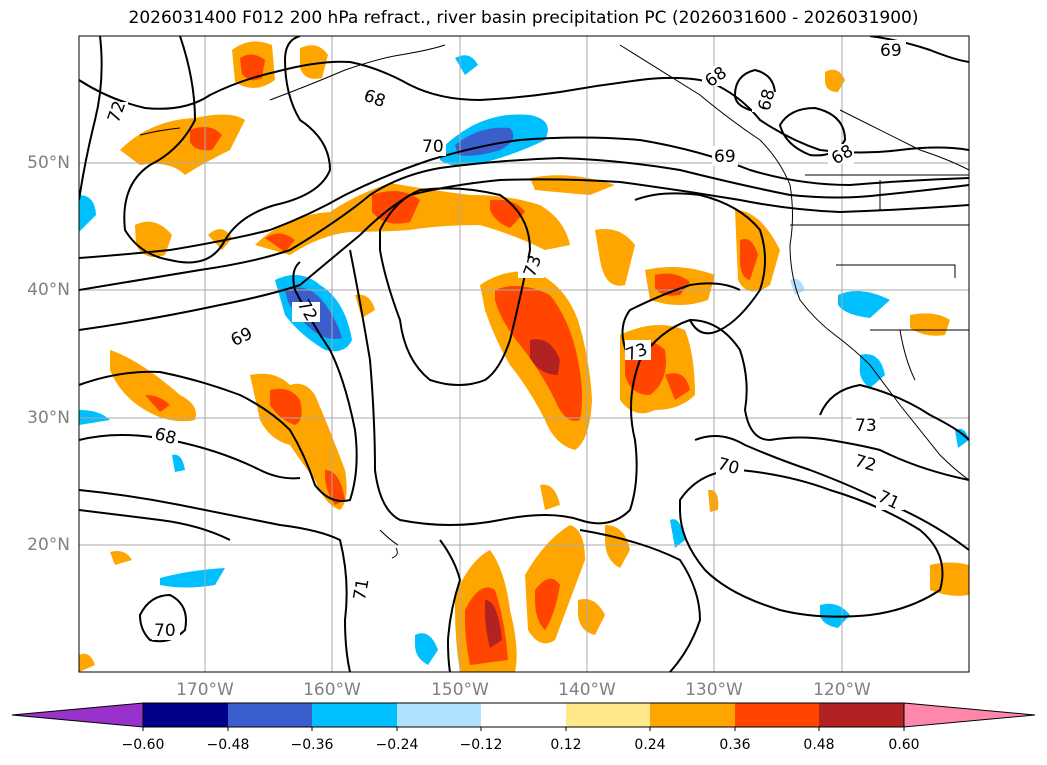 The height and width of the screenshot is (765, 1047). Describe the element at coordinates (904, 745) in the screenshot. I see `colorbar-tick-label: 0.60` at that location.